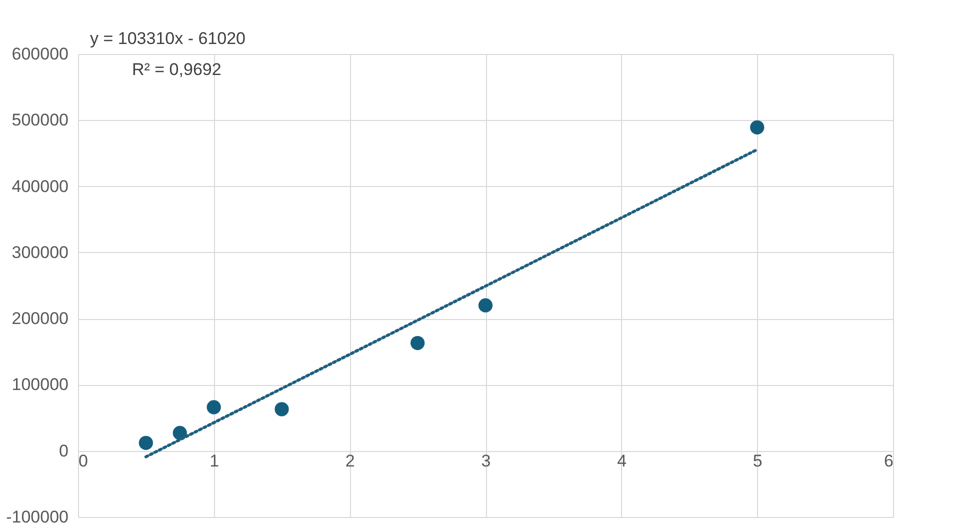 The image size is (971, 523). Describe the element at coordinates (40, 186) in the screenshot. I see `y-tick-label: 400000` at that location.